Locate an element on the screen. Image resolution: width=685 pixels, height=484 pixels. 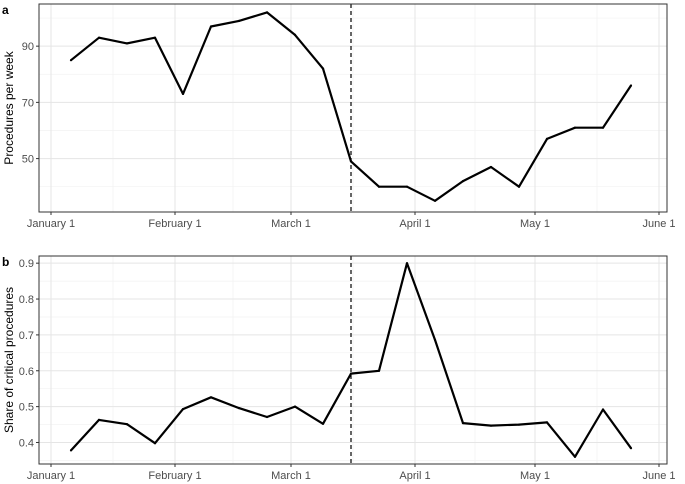
panel-a-x-tick-label: April 1 is located at coordinates (414, 224).